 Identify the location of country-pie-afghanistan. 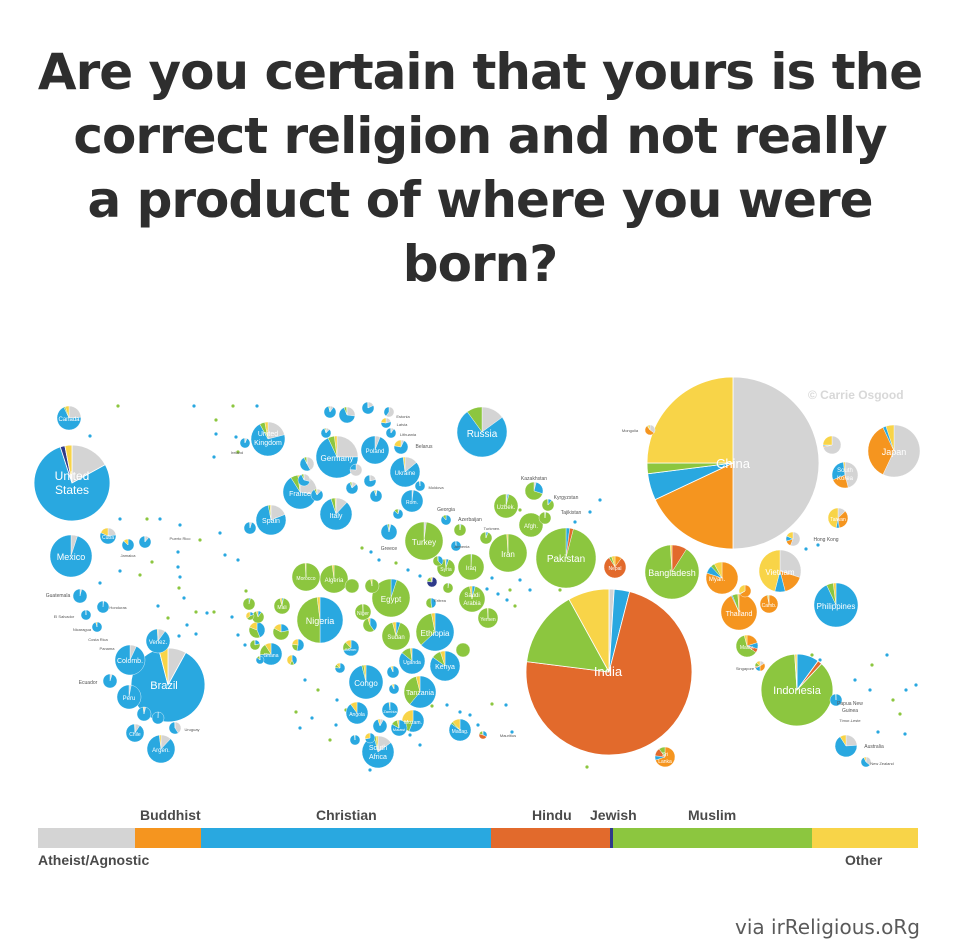
(531, 525).